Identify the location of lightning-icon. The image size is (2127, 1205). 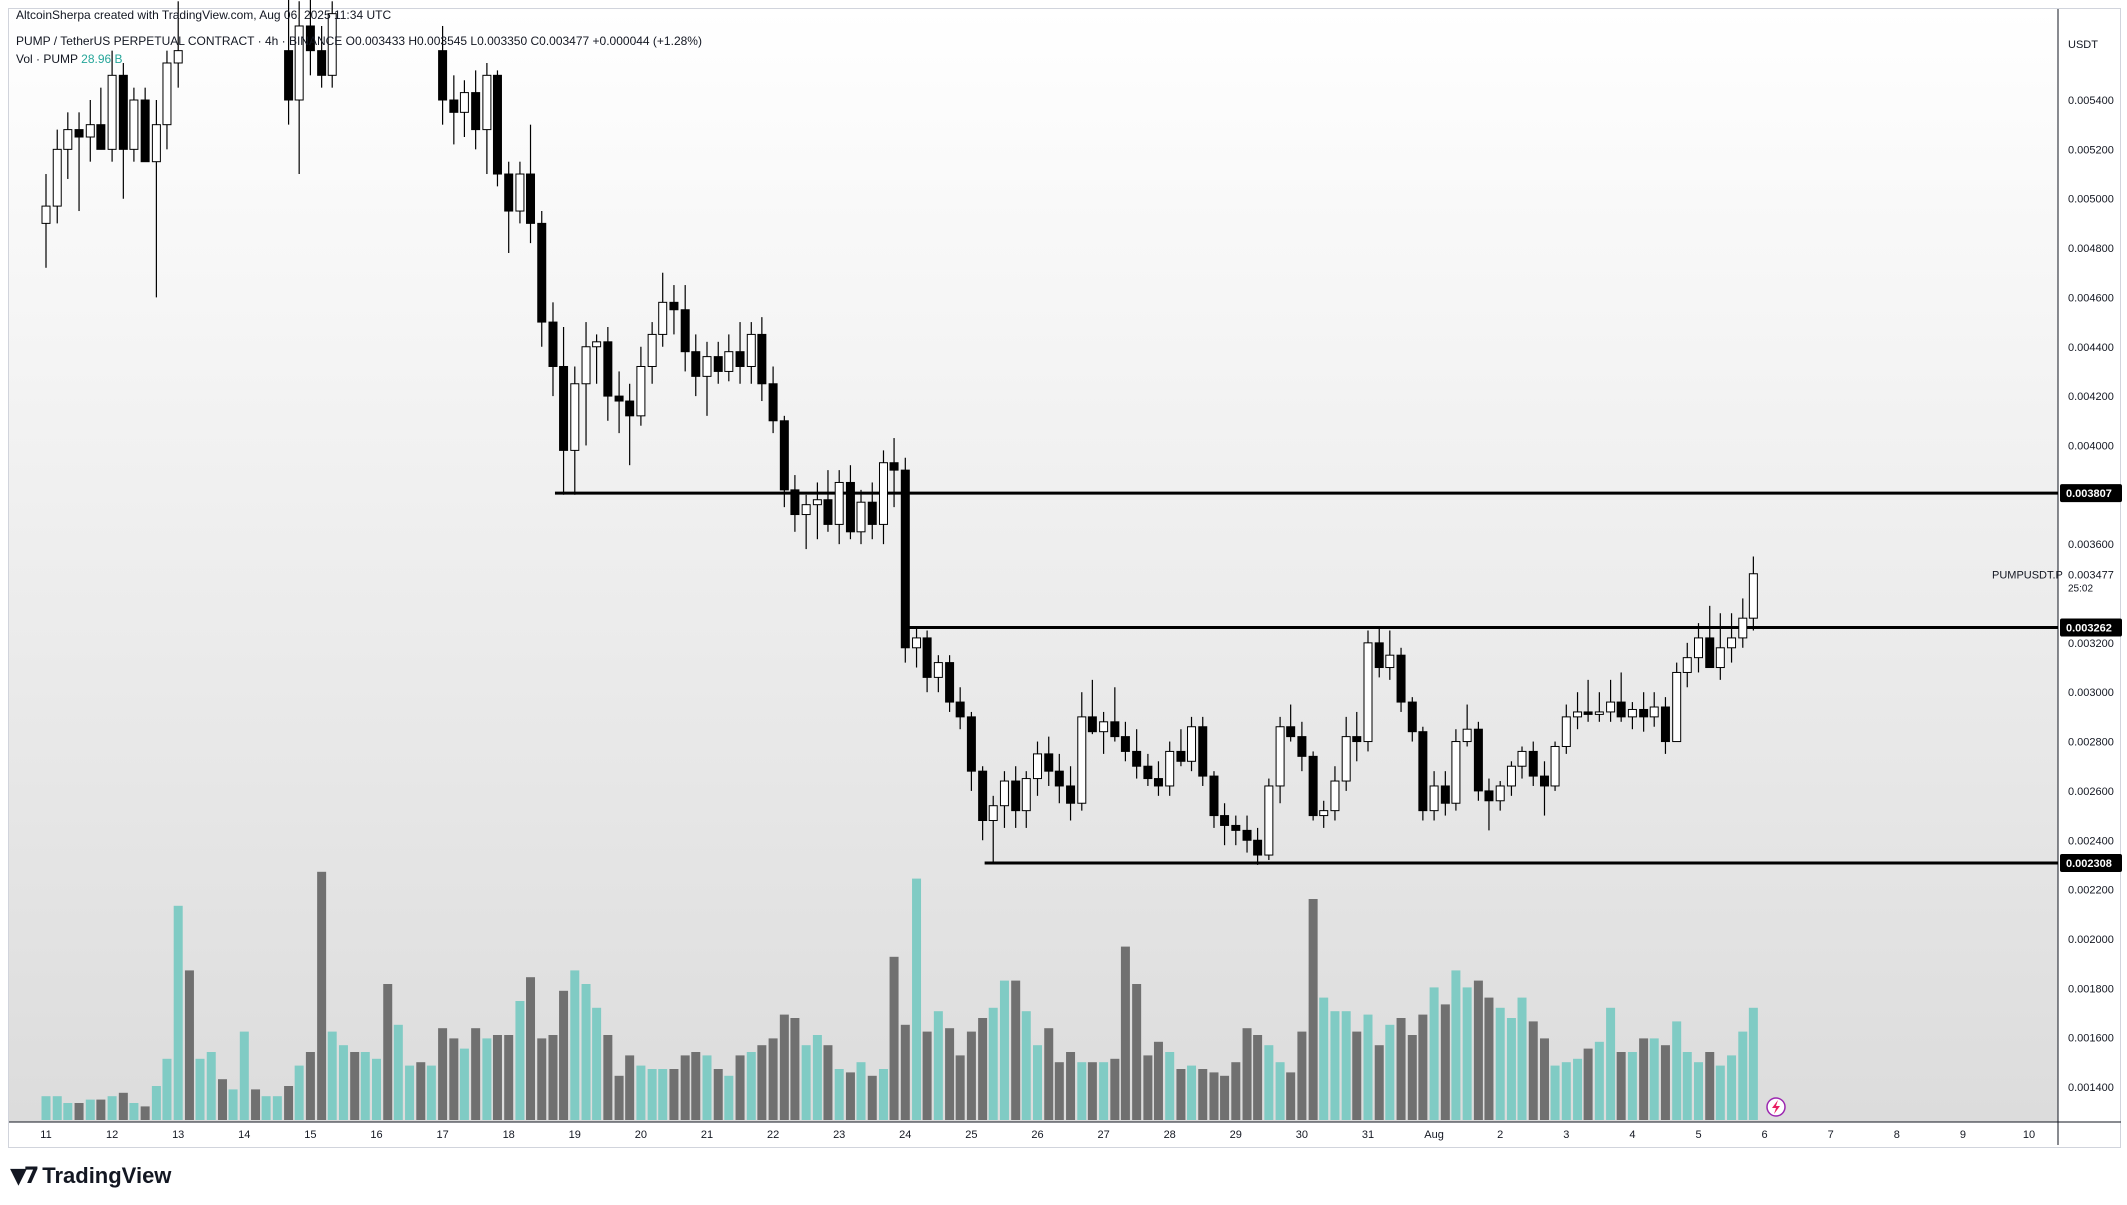
(1776, 1107).